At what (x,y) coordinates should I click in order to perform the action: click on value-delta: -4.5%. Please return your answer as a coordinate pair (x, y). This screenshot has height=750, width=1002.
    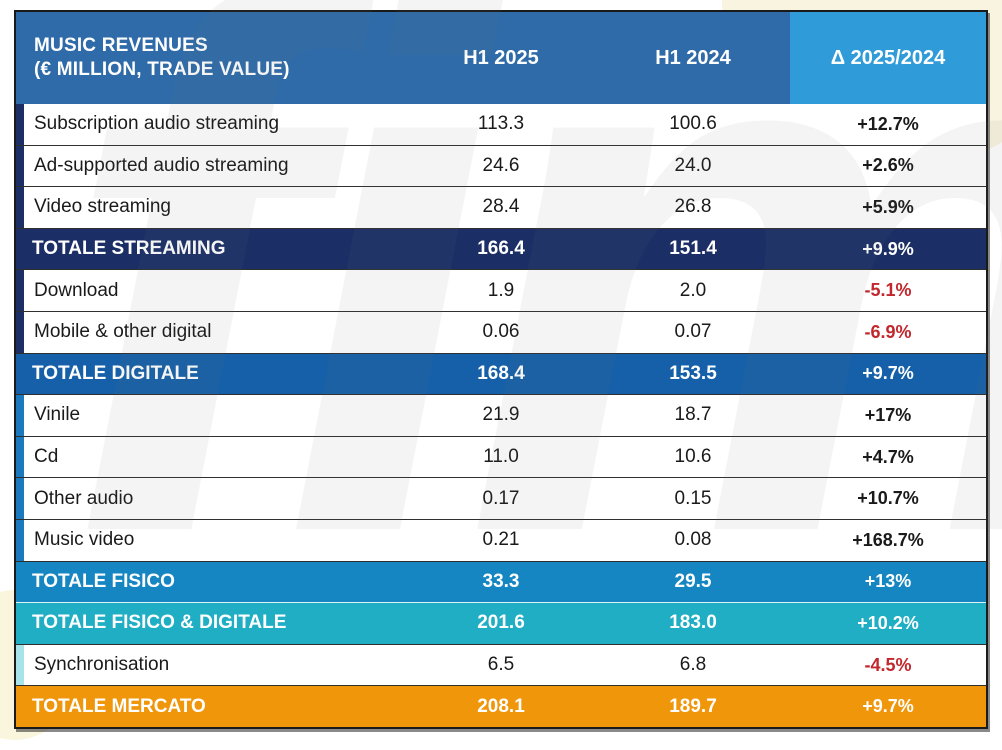
    Looking at the image, I should click on (888, 664).